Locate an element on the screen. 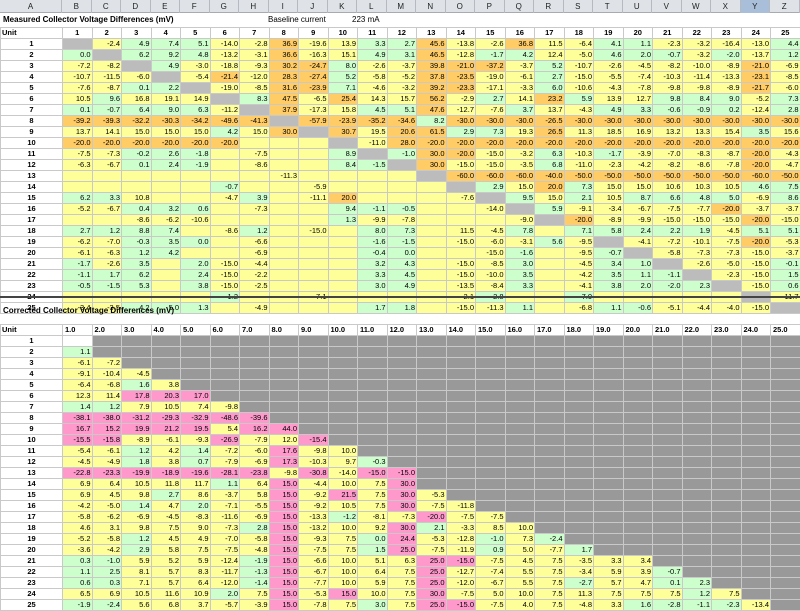 The image size is (800, 611). corrected-cell: -6.7 is located at coordinates (313, 572).